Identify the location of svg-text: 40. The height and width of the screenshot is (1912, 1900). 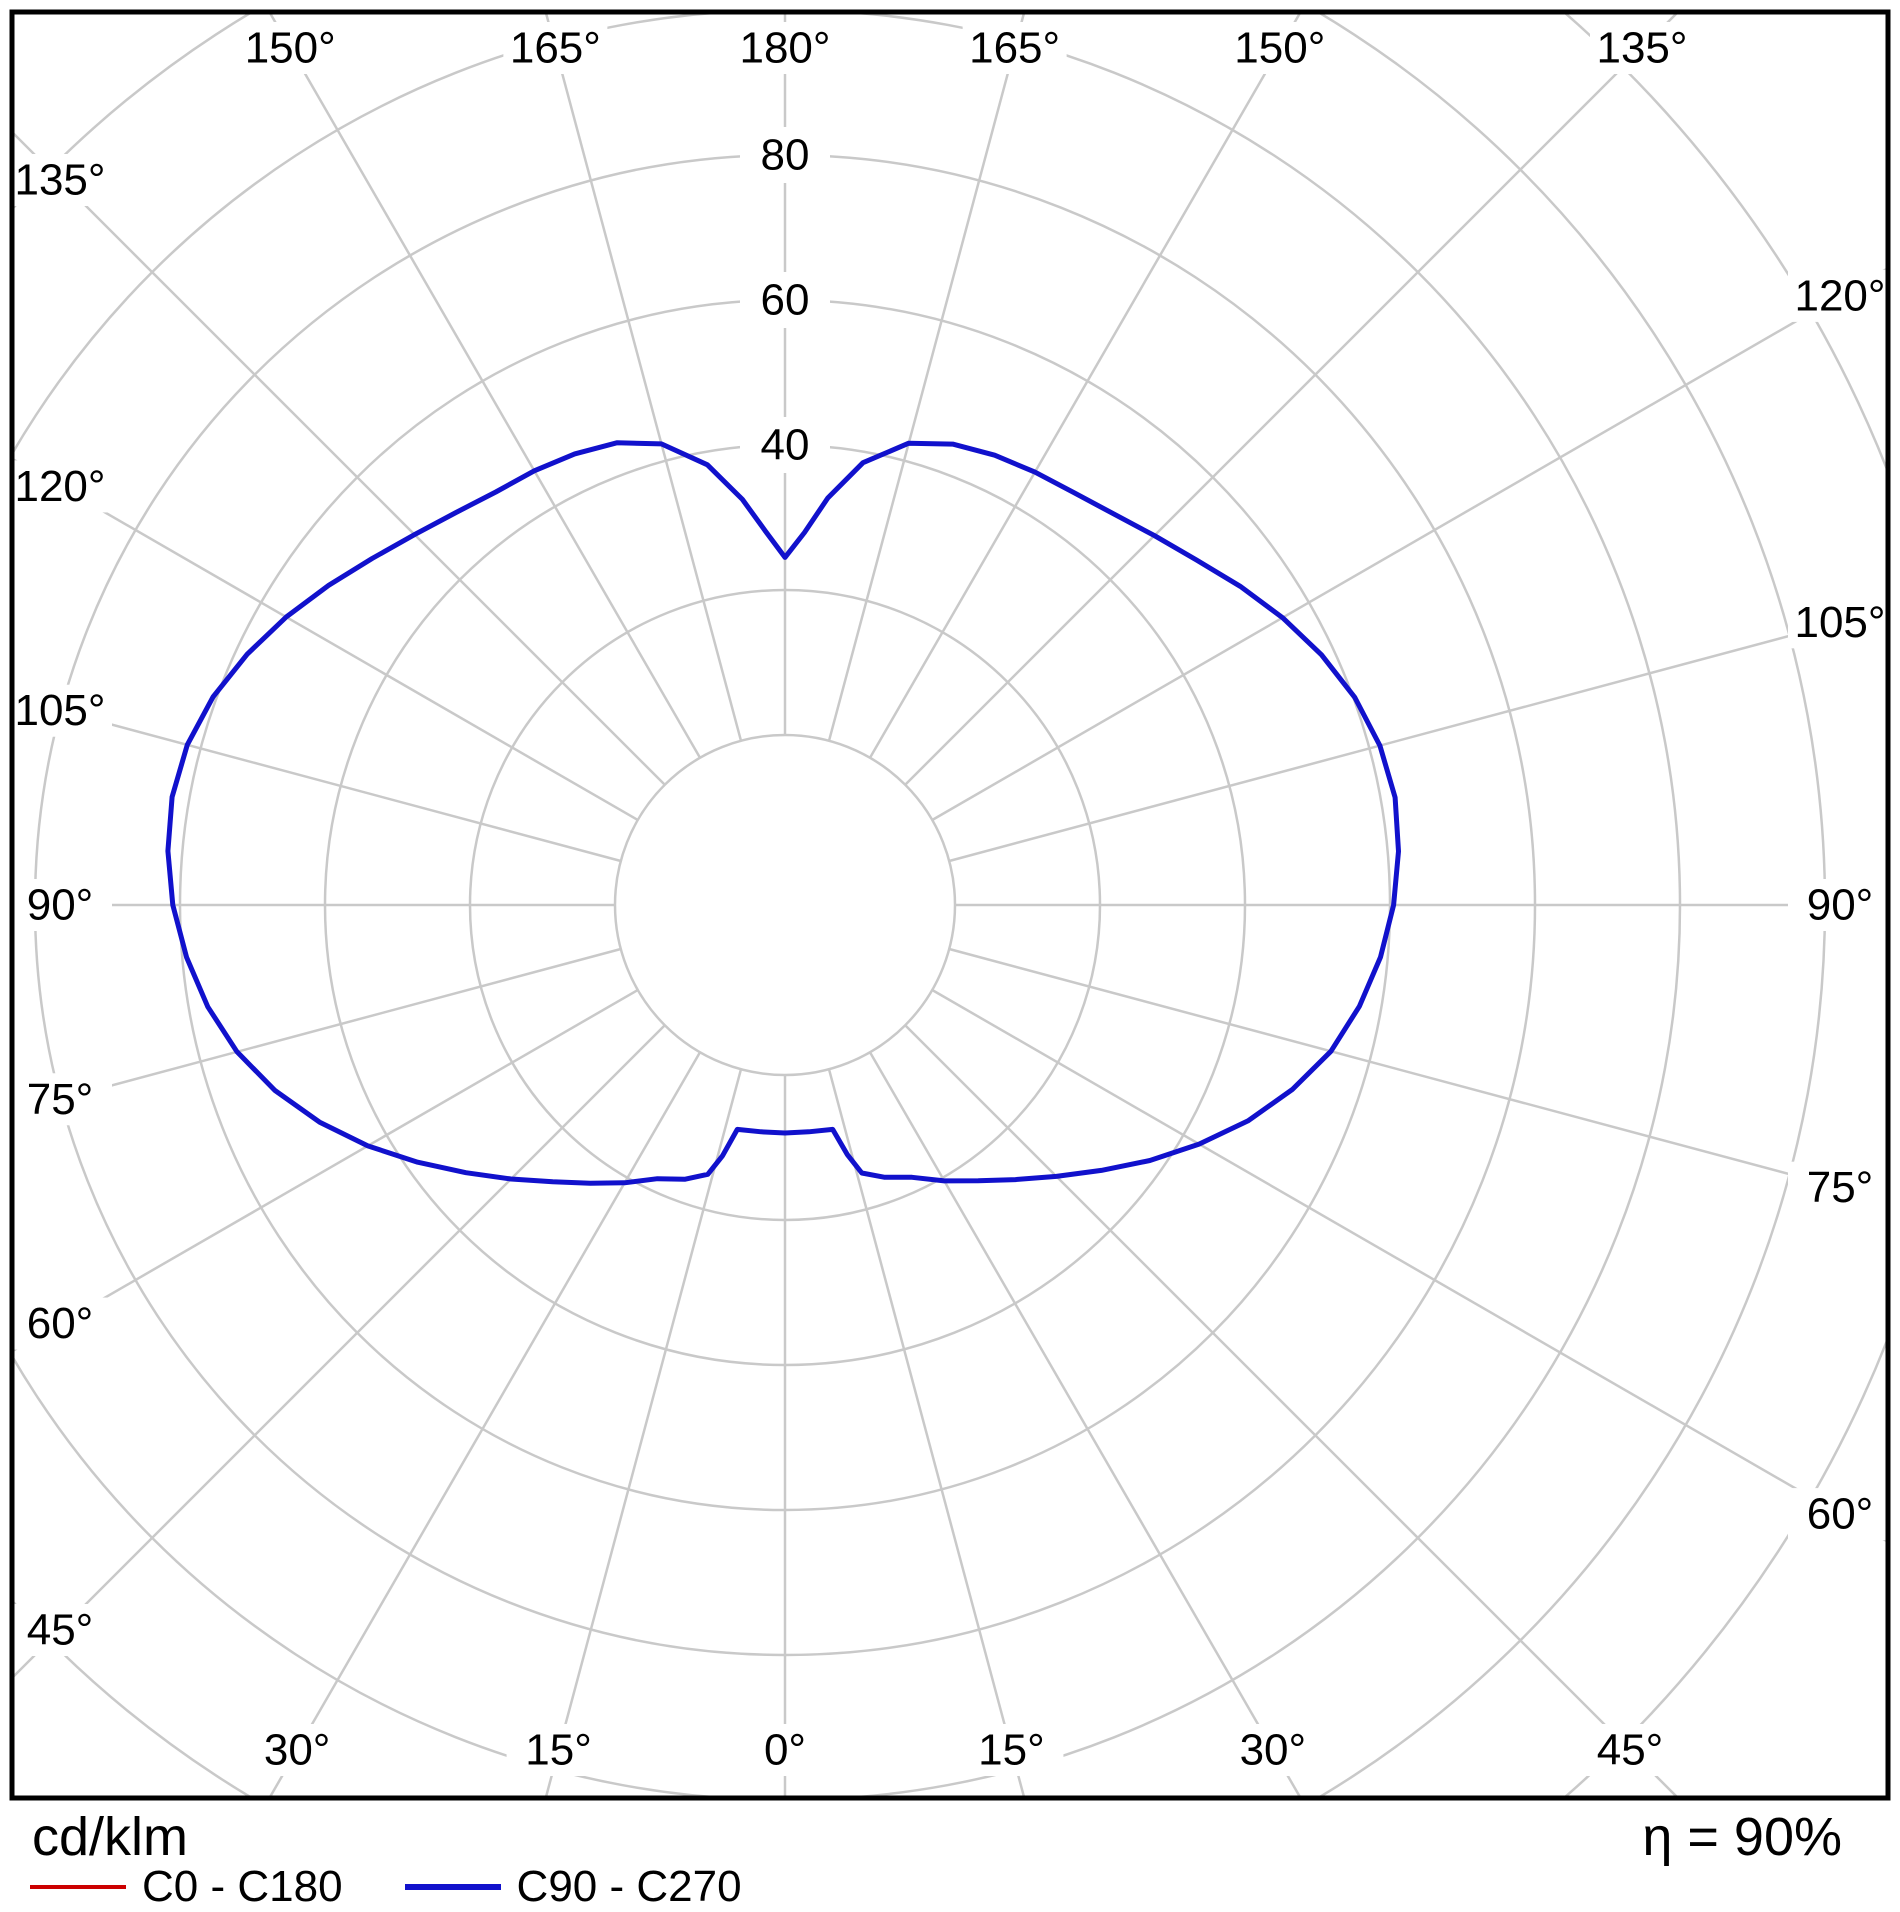
(785, 445).